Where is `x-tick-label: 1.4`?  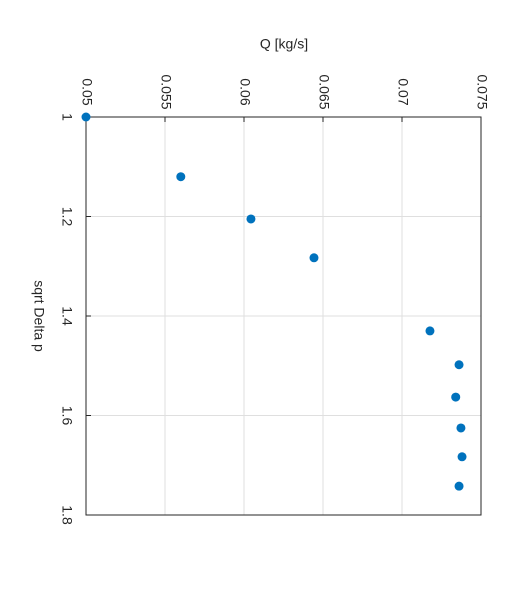 x-tick-label: 1.4 is located at coordinates (67, 316).